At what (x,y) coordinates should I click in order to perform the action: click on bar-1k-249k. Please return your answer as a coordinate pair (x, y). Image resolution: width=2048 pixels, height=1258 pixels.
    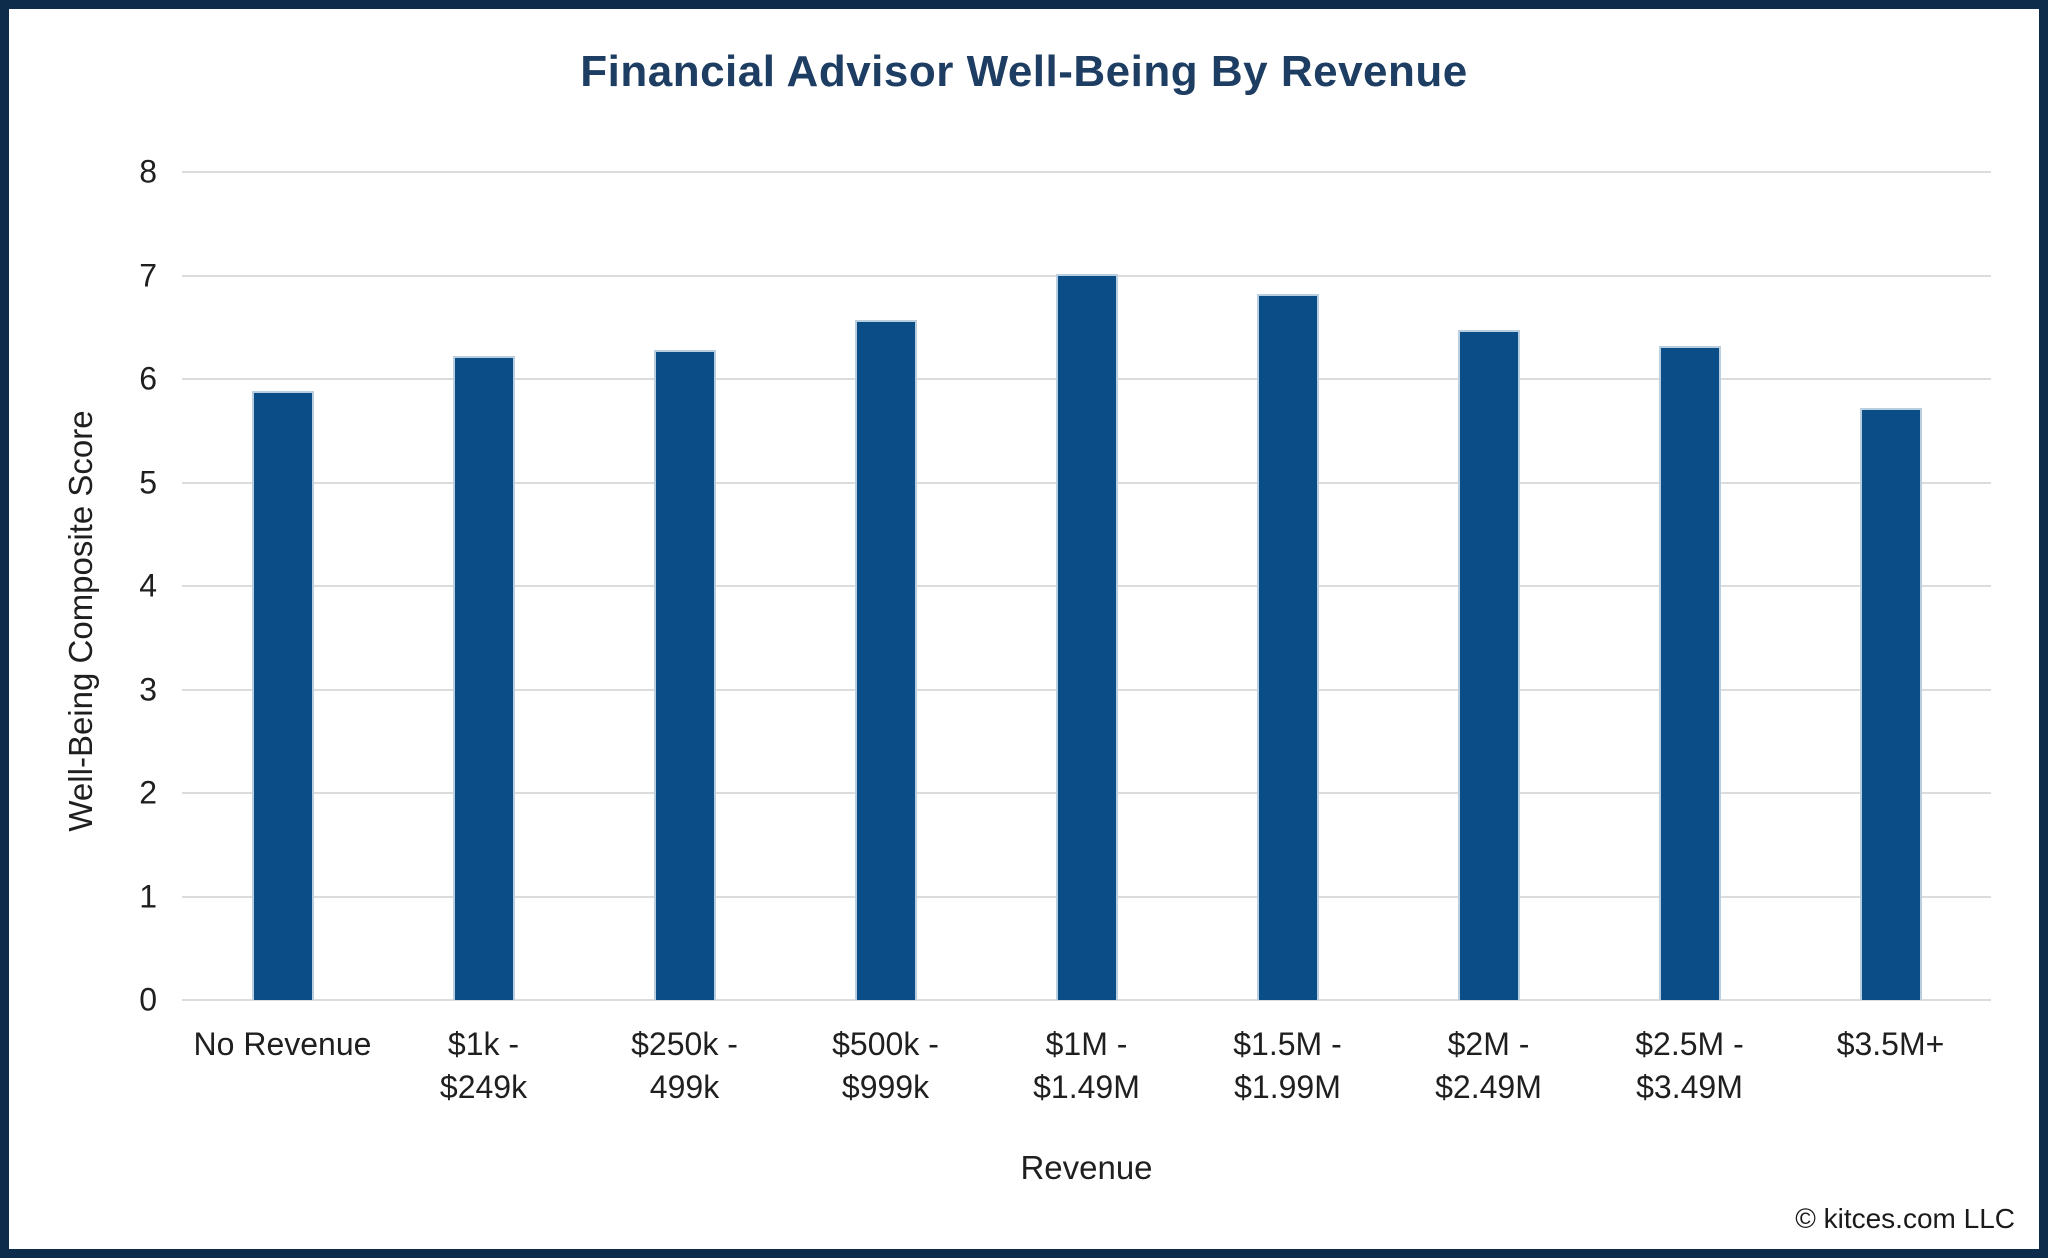
    Looking at the image, I should click on (483, 678).